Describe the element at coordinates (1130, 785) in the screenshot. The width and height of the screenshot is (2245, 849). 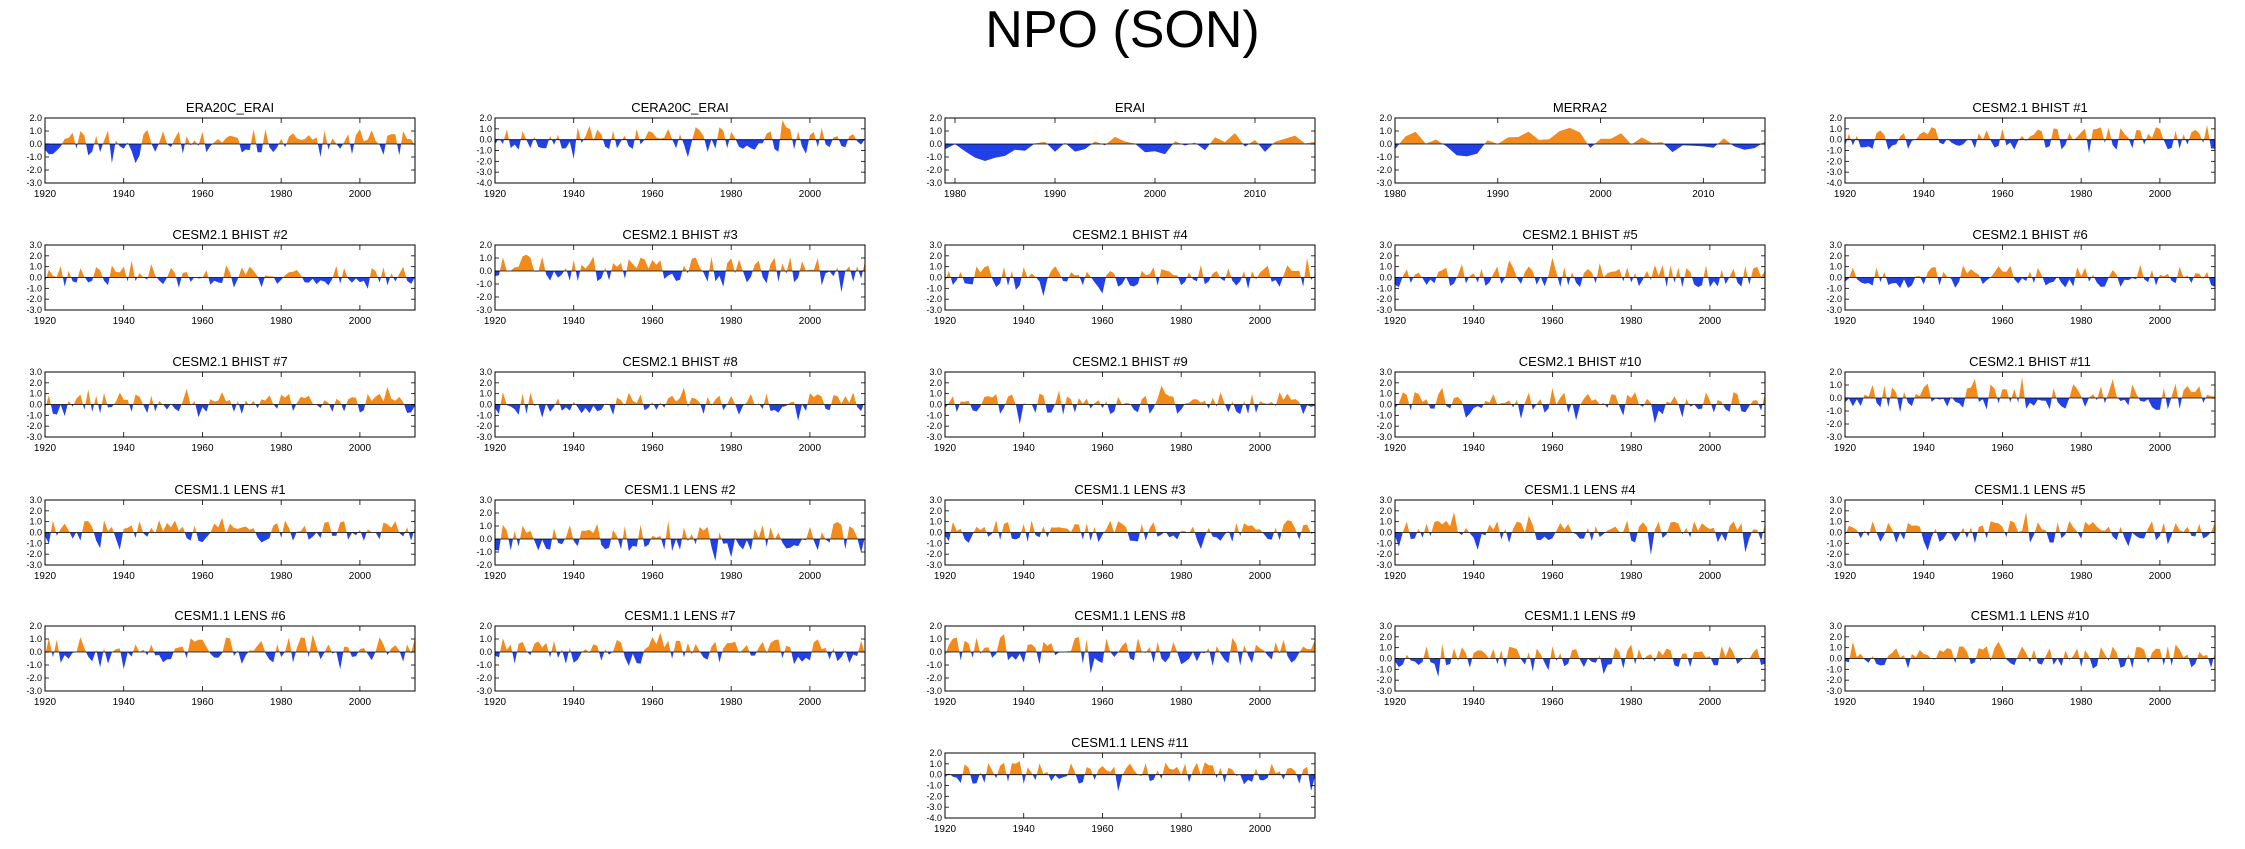
I see `plot-frame` at that location.